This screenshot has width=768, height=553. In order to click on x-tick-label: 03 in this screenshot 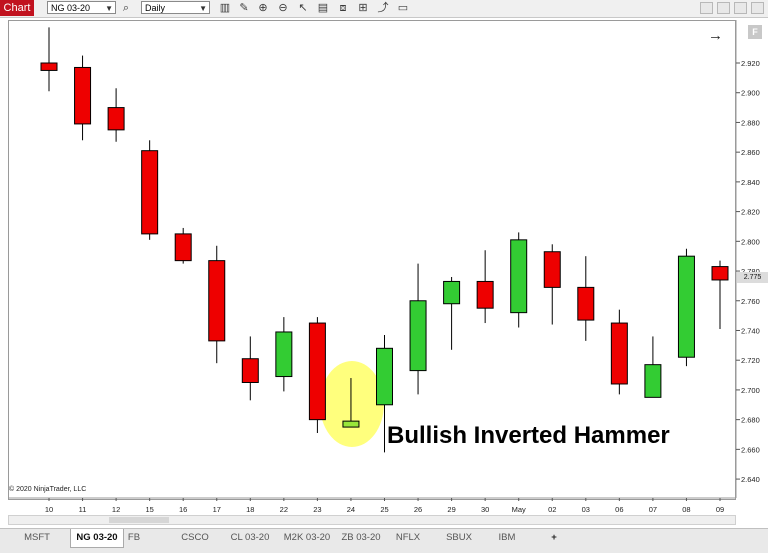, I will do `click(586, 509)`.